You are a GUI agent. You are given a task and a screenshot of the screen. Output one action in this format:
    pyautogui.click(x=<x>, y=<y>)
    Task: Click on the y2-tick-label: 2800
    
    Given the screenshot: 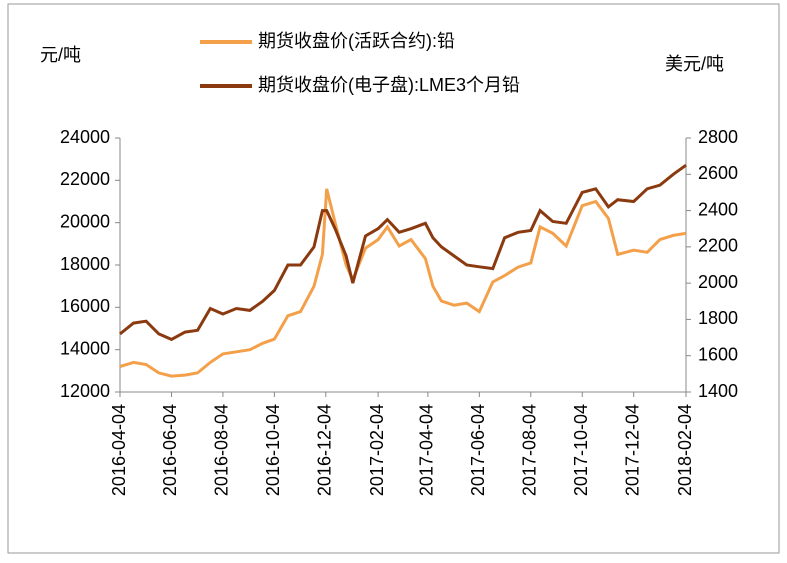 What is the action you would take?
    pyautogui.click(x=718, y=137)
    